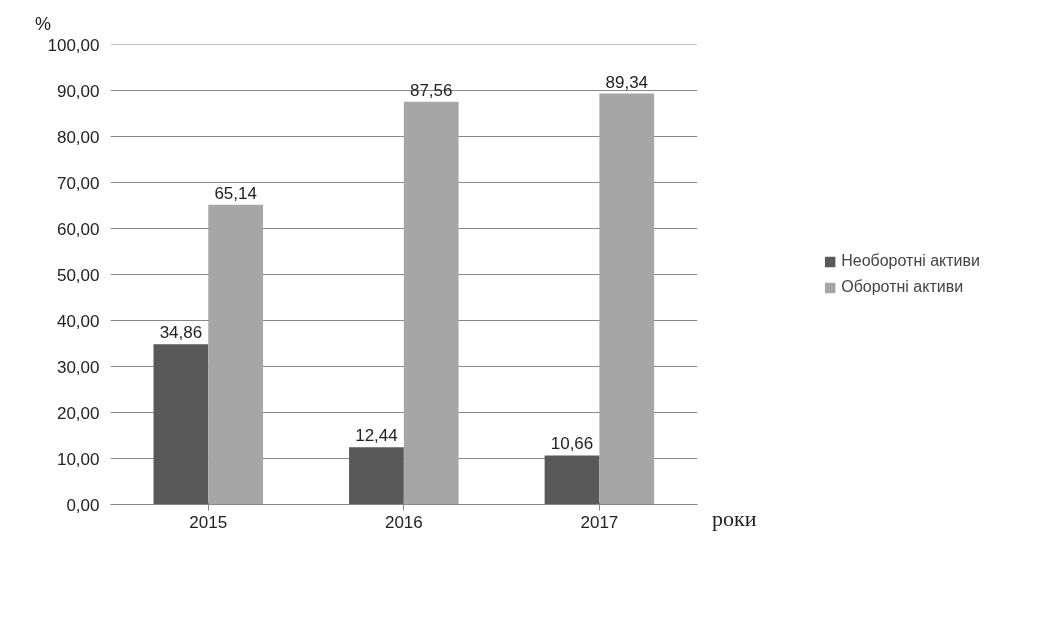 The image size is (1053, 629). I want to click on data-label: 87,56, so click(431, 90).